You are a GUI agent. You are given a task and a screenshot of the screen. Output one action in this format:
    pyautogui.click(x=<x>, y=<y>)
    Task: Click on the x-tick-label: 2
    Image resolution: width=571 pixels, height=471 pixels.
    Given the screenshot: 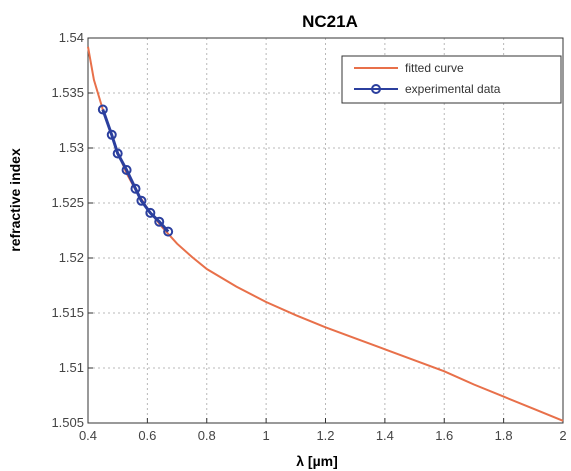 What is the action you would take?
    pyautogui.click(x=562, y=435)
    